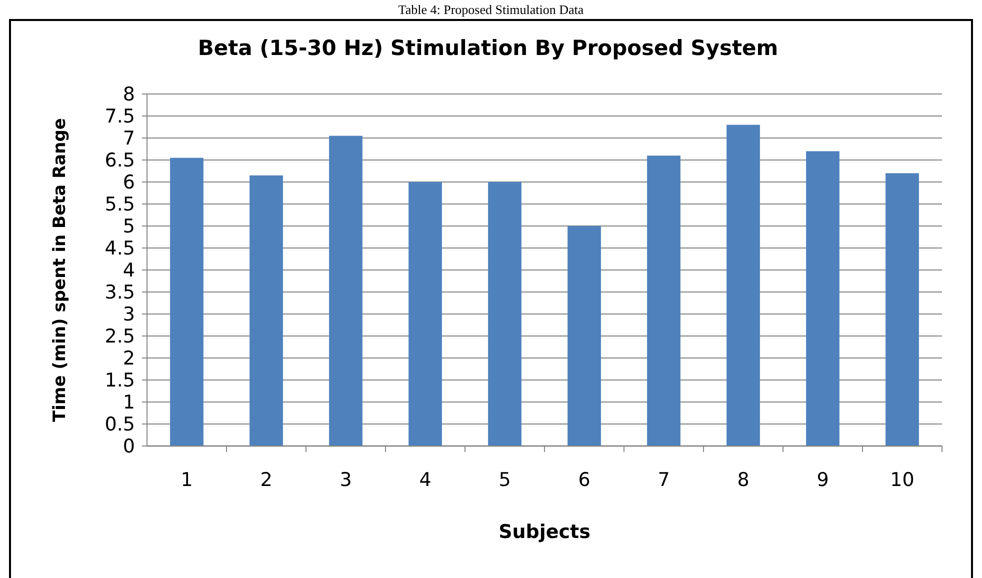  What do you see at coordinates (128, 271) in the screenshot?
I see `y-tick-label: 4` at bounding box center [128, 271].